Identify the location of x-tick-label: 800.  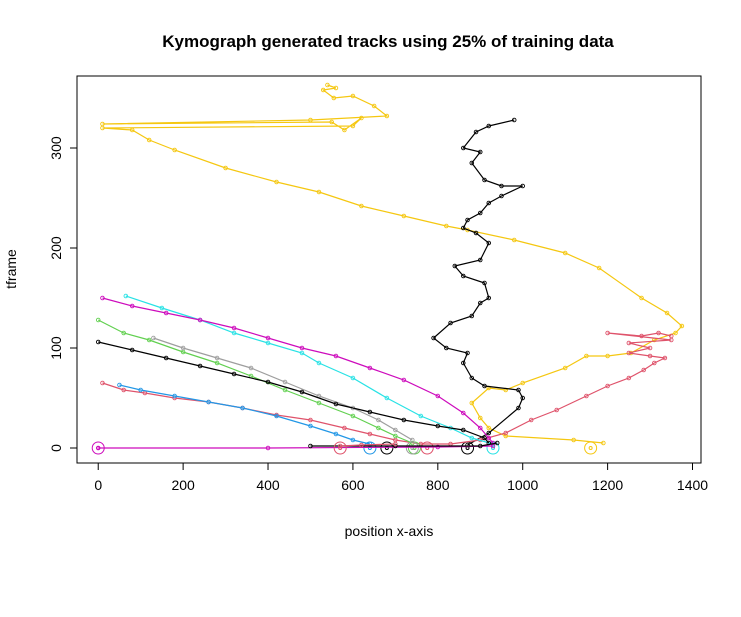
(438, 485).